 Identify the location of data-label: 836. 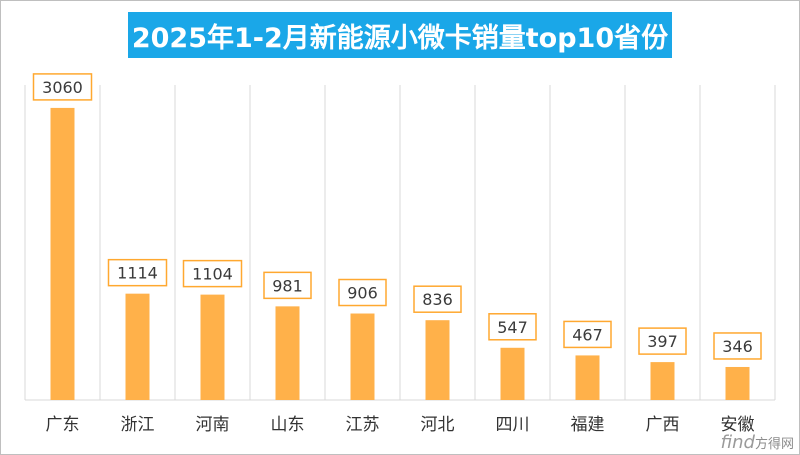
(437, 299).